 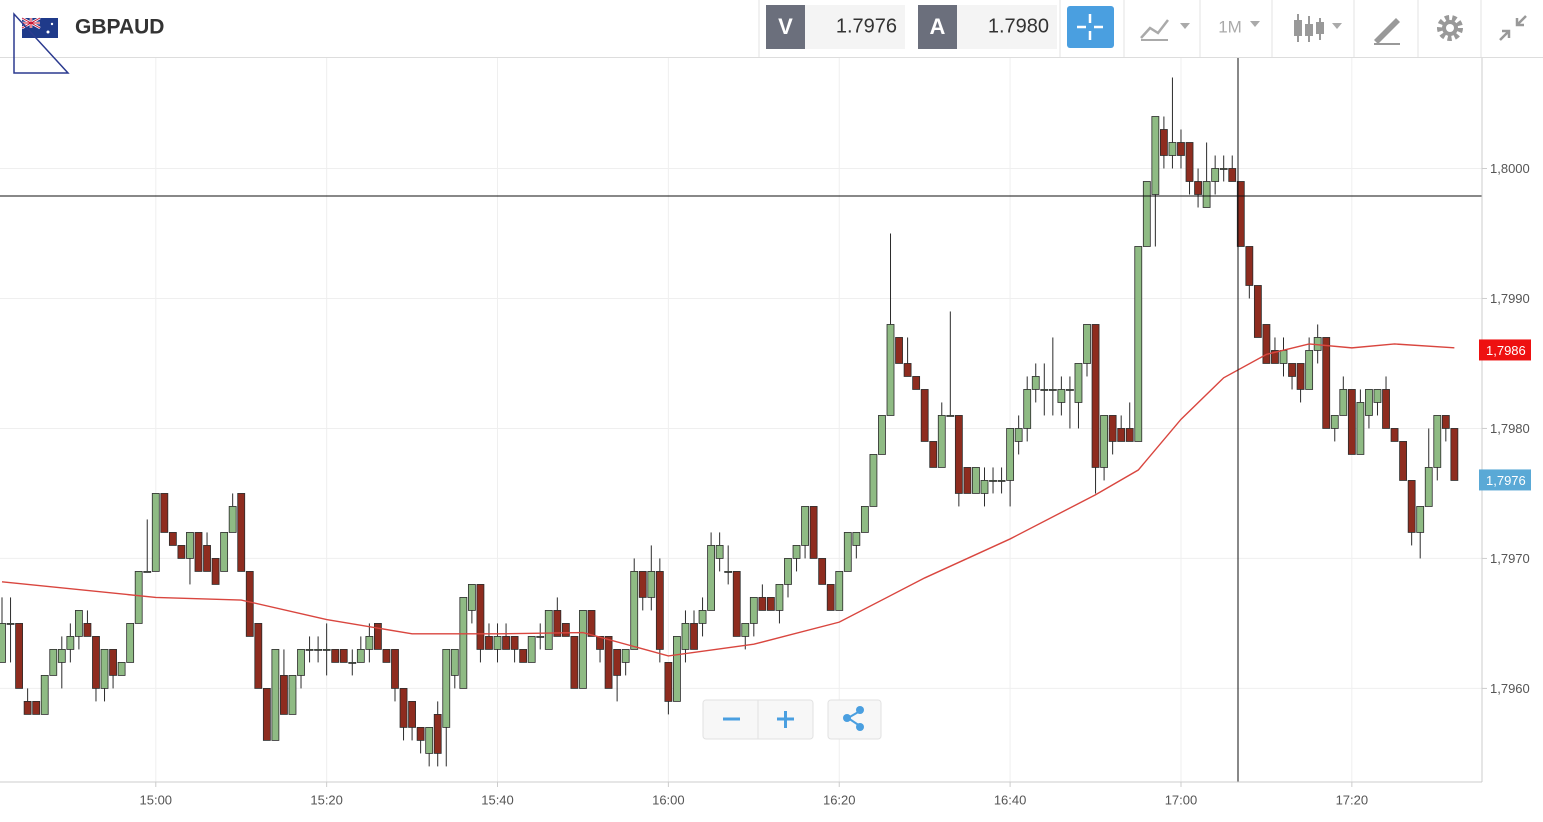 What do you see at coordinates (1510, 688) in the screenshot?
I see `y-tick-label: 1,7960` at bounding box center [1510, 688].